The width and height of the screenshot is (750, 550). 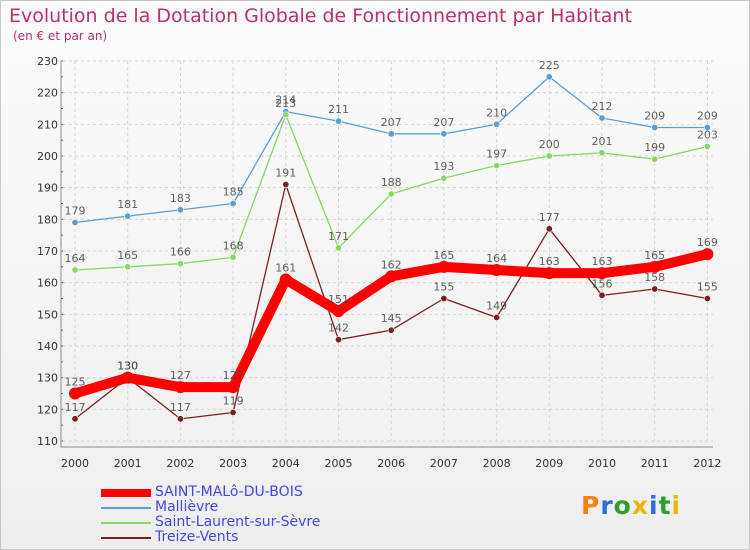 I want to click on data-label-saint-laurent-sur-sevre: 171, so click(x=338, y=236).